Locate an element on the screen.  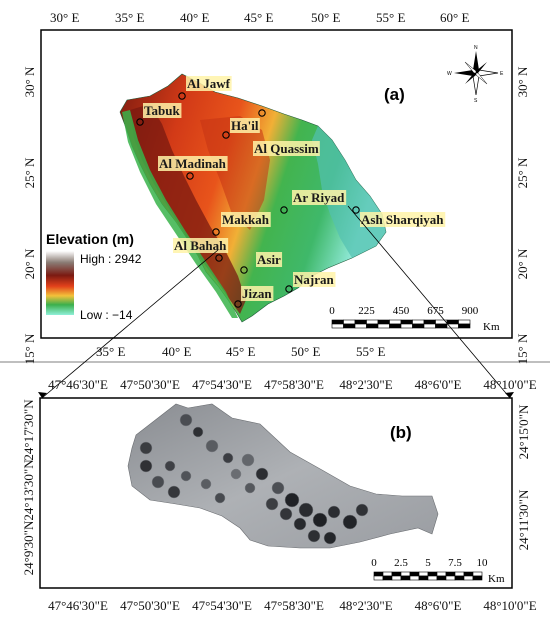
latitude-tick-label: 30° N is located at coordinates (522, 81).